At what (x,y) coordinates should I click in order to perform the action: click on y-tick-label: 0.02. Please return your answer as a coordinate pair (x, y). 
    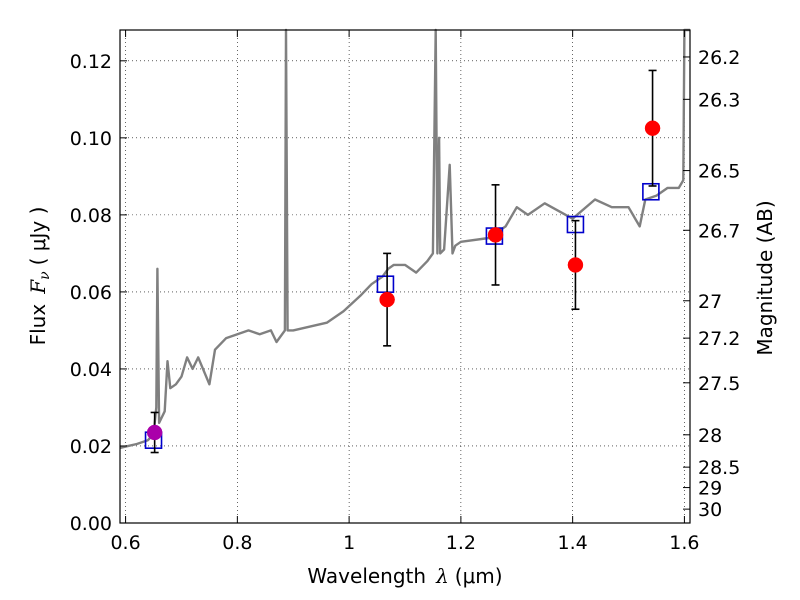
    Looking at the image, I should click on (91, 447).